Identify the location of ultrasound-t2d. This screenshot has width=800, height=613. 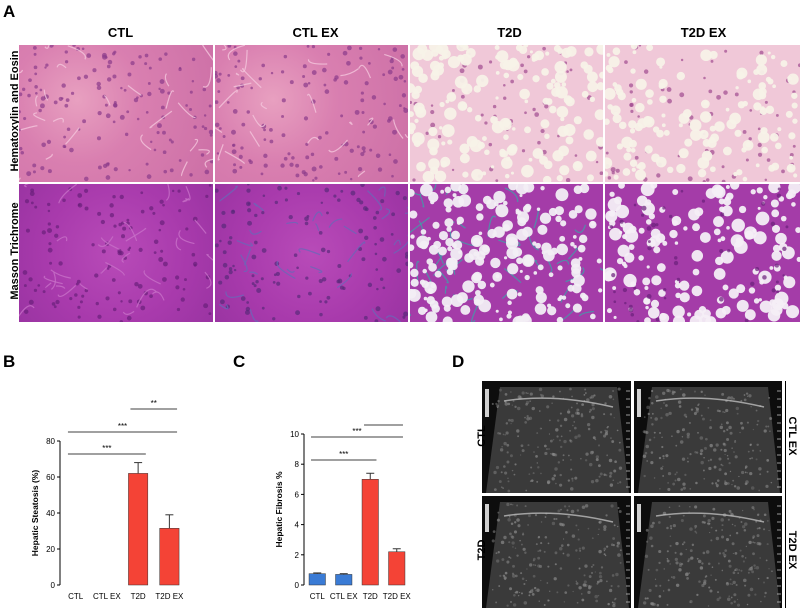
(556, 552).